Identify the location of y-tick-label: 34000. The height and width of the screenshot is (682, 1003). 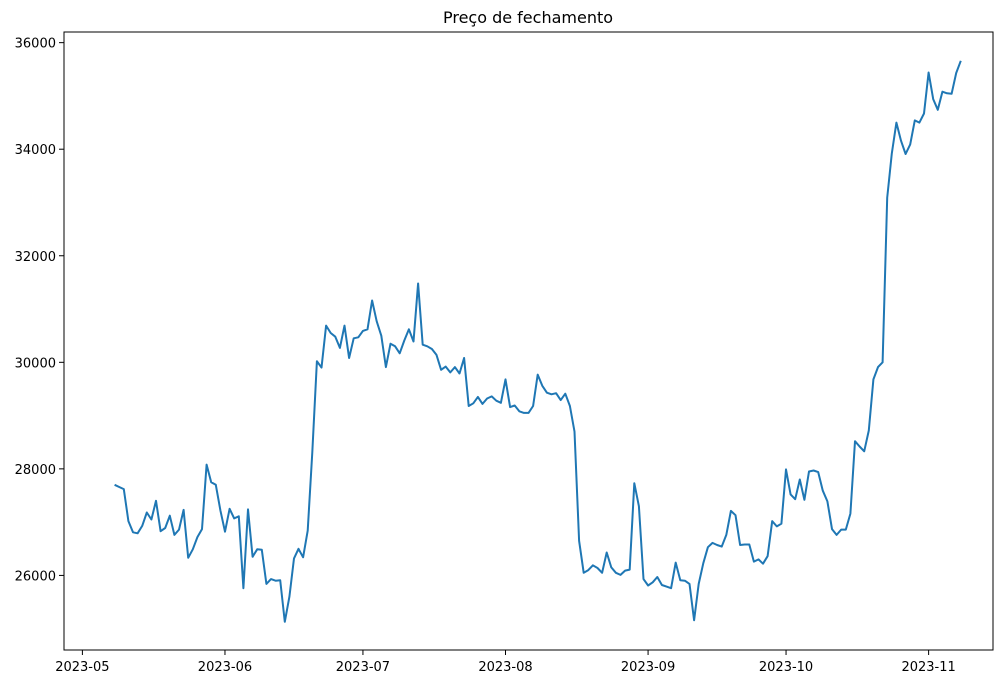
(35, 150).